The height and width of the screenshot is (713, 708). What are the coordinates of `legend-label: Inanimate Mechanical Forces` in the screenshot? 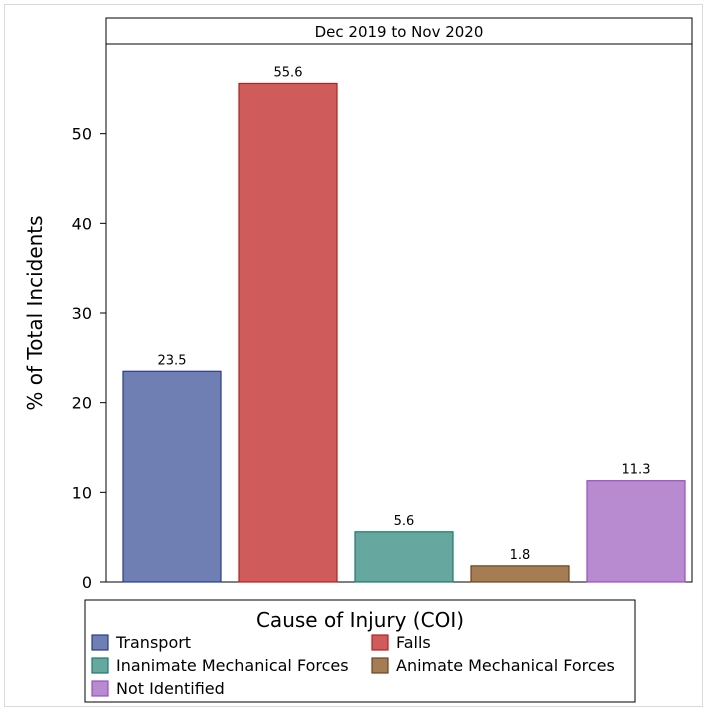 It's located at (232, 665).